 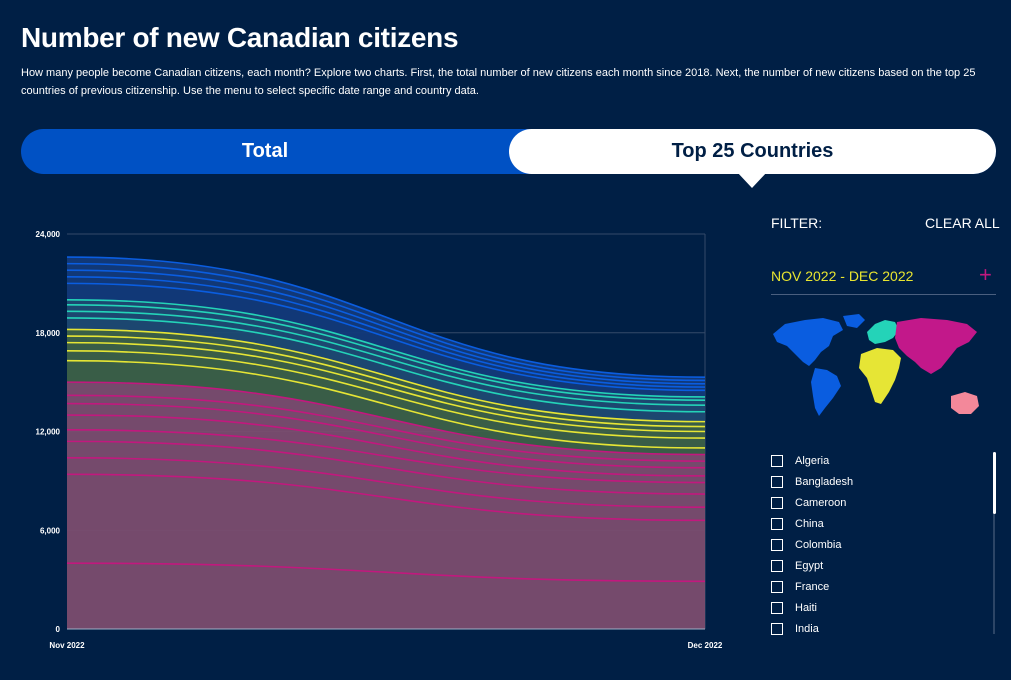 I want to click on plus-icon: +, so click(x=985, y=274).